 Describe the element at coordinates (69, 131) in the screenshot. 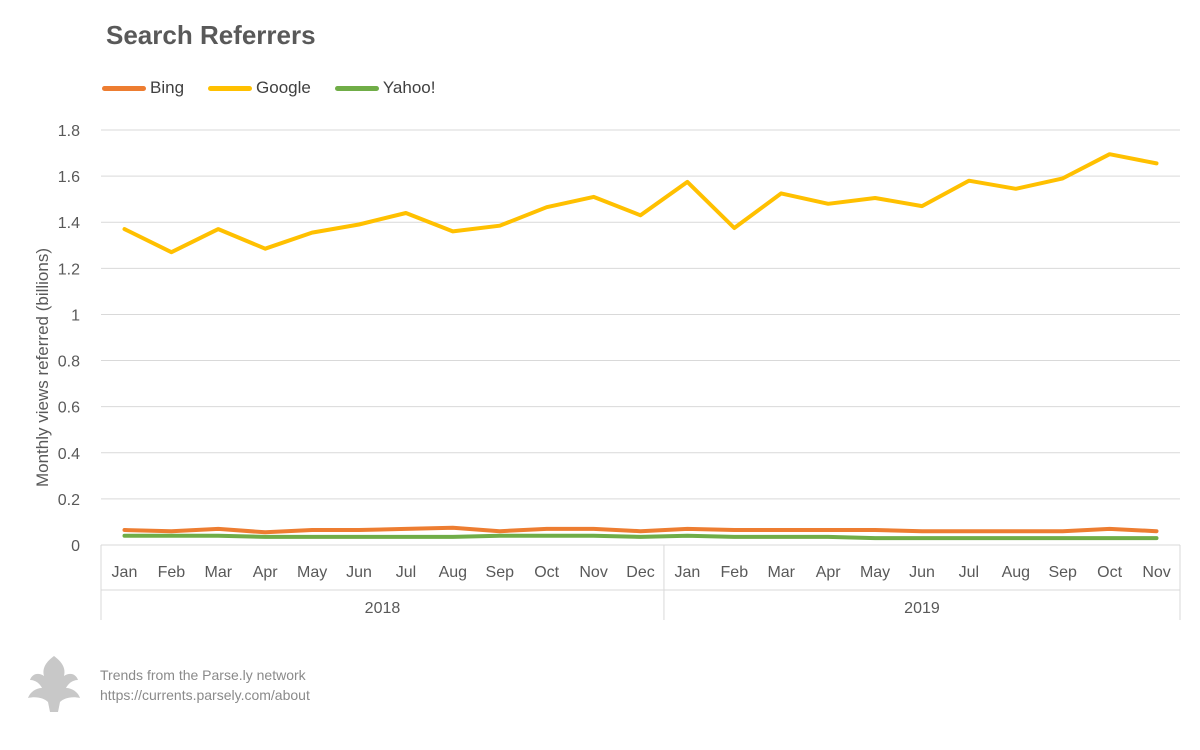

I see `y-tick-label: 1.8` at that location.